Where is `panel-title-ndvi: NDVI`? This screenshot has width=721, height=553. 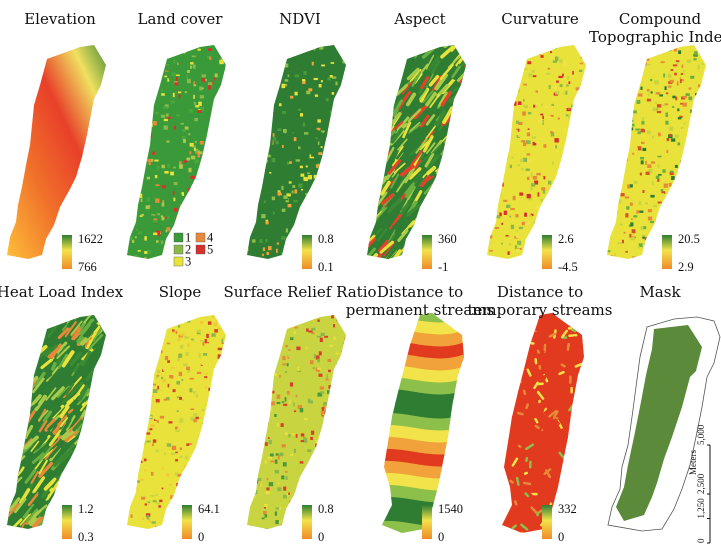
panel-title-ndvi: NDVI is located at coordinates (300, 19).